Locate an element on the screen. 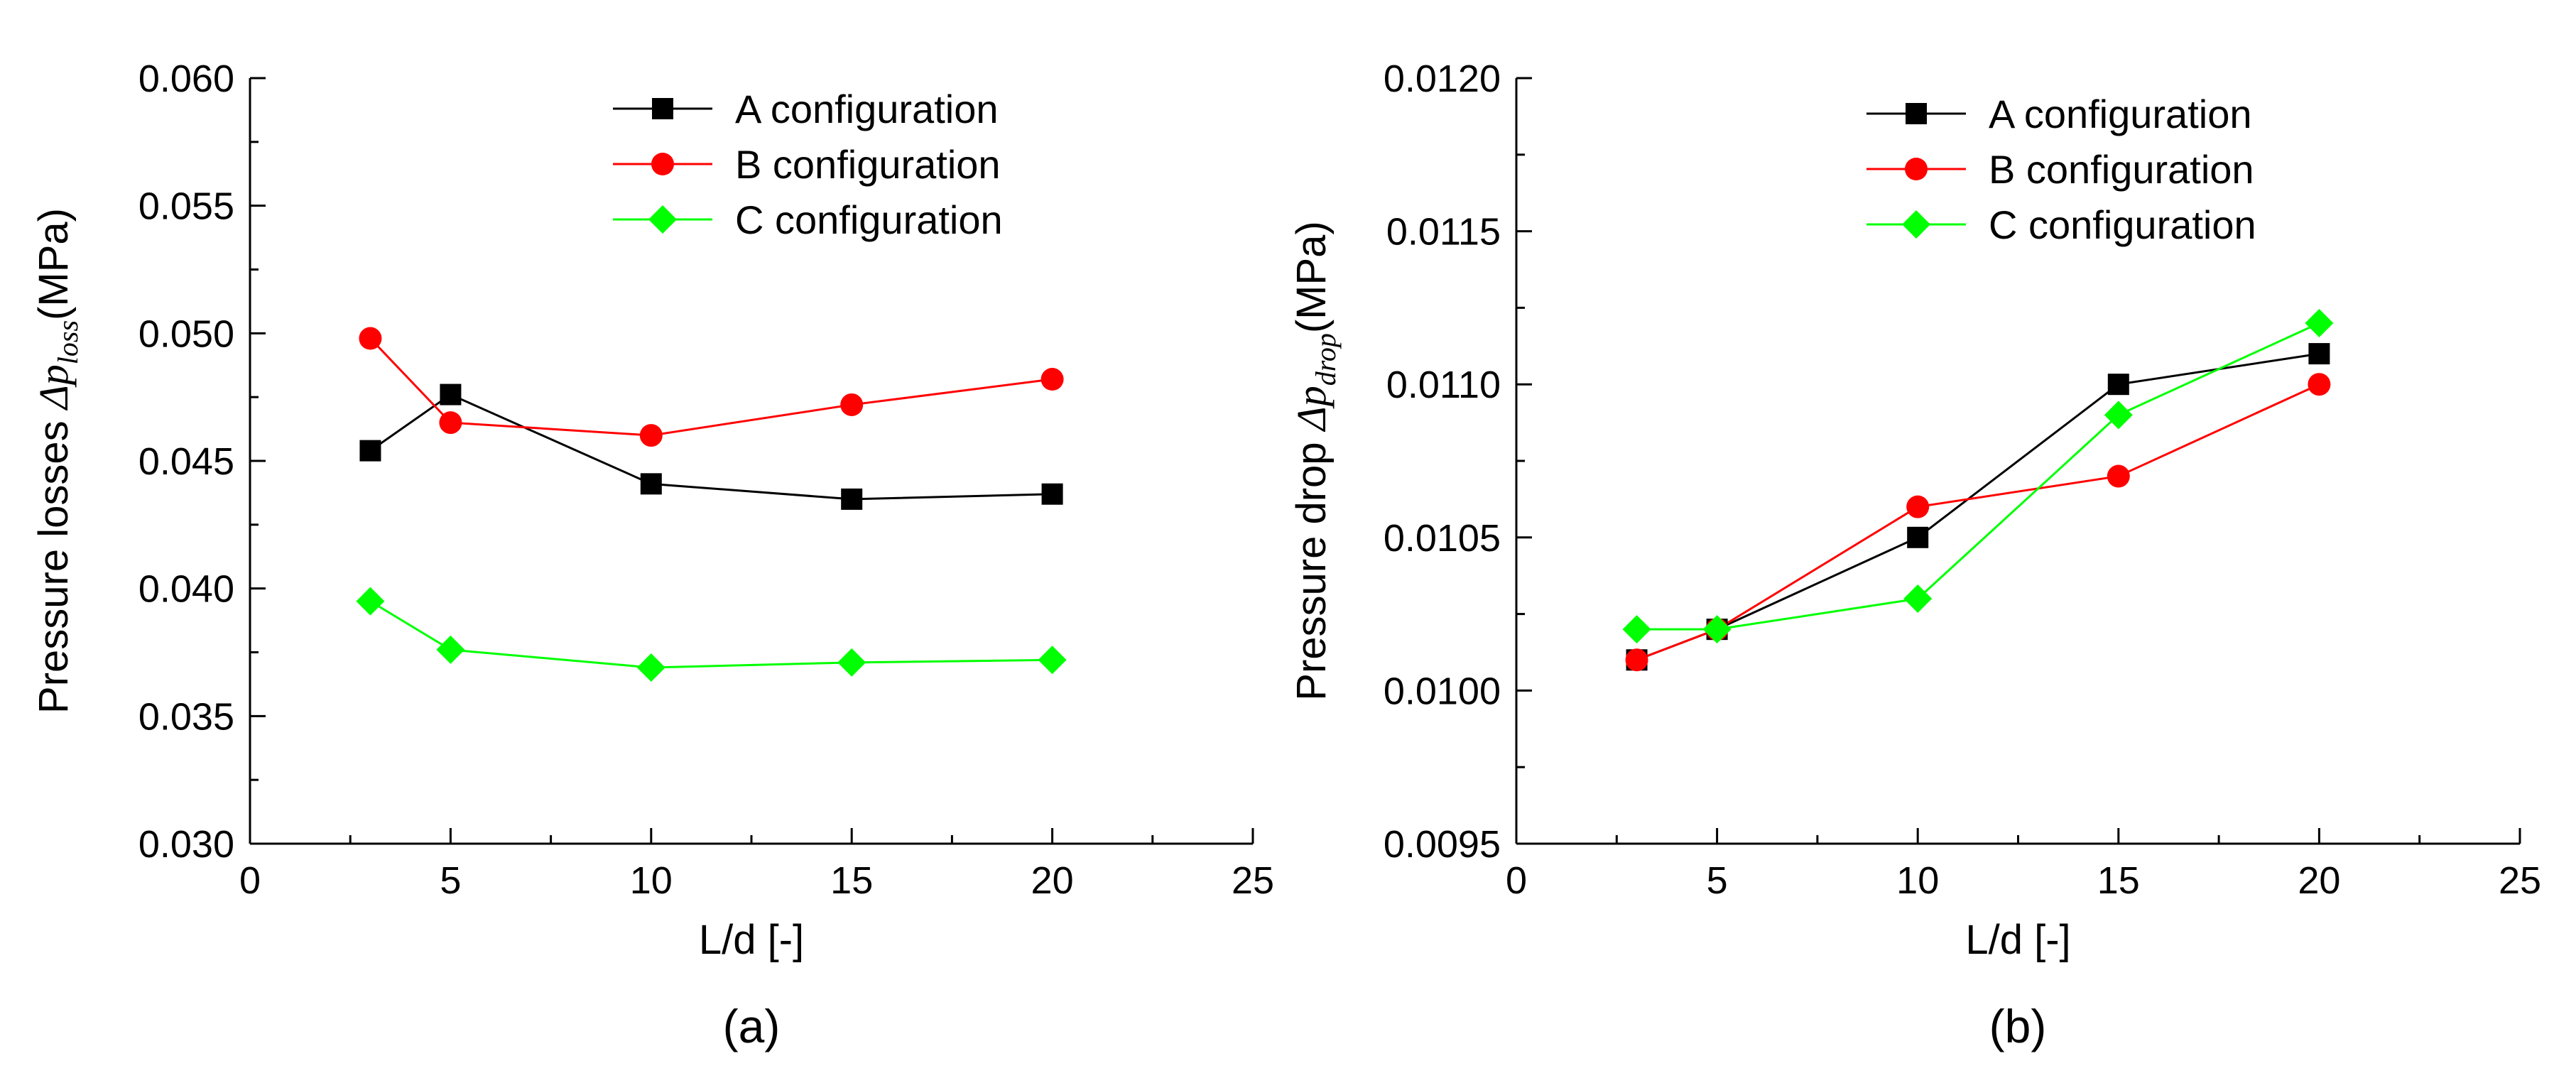 The image size is (2576, 1083). y-tick-label: 0.0115 is located at coordinates (1443, 232).